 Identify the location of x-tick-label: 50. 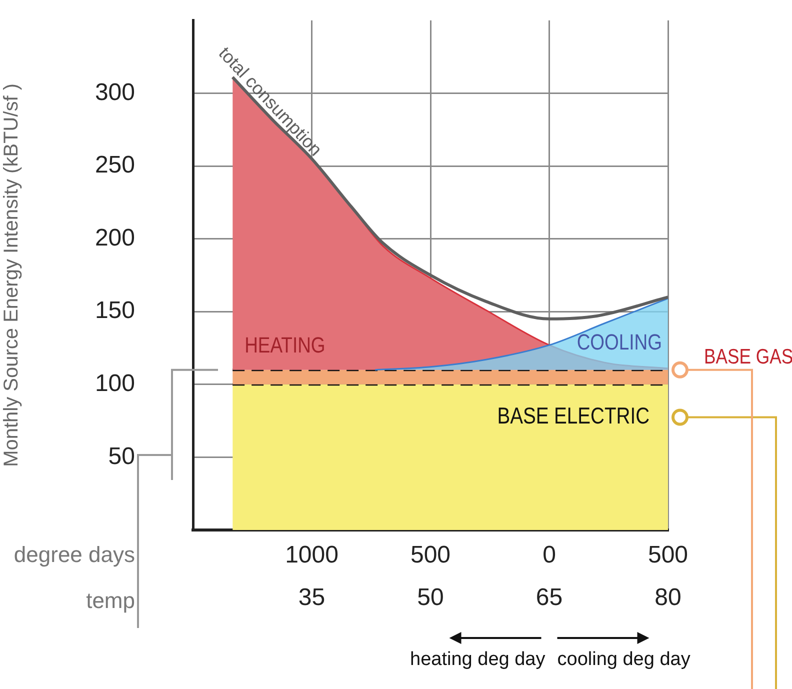
(430, 598).